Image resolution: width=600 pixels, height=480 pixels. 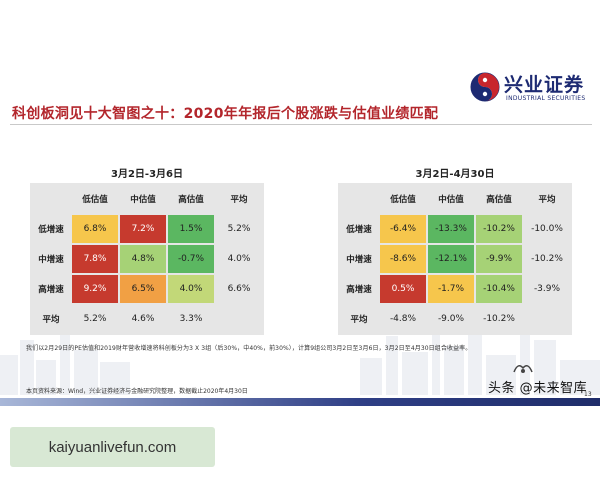 What do you see at coordinates (499, 289) in the screenshot?
I see `value-cell: -10.4%` at bounding box center [499, 289].